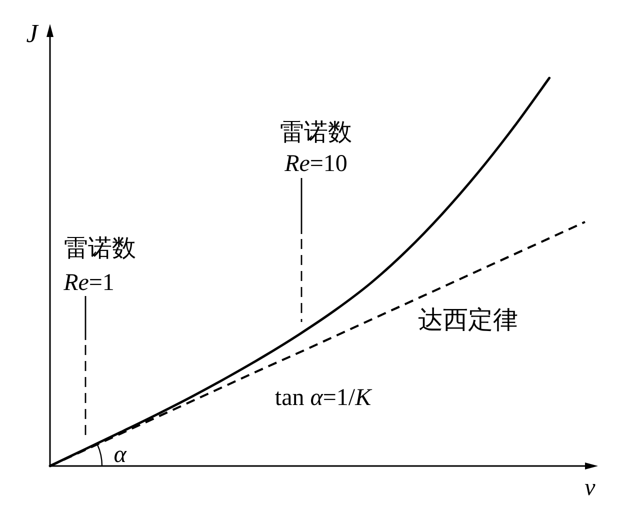 This screenshot has width=640, height=522. Describe the element at coordinates (89, 283) in the screenshot. I see `annotation: Re=1` at that location.